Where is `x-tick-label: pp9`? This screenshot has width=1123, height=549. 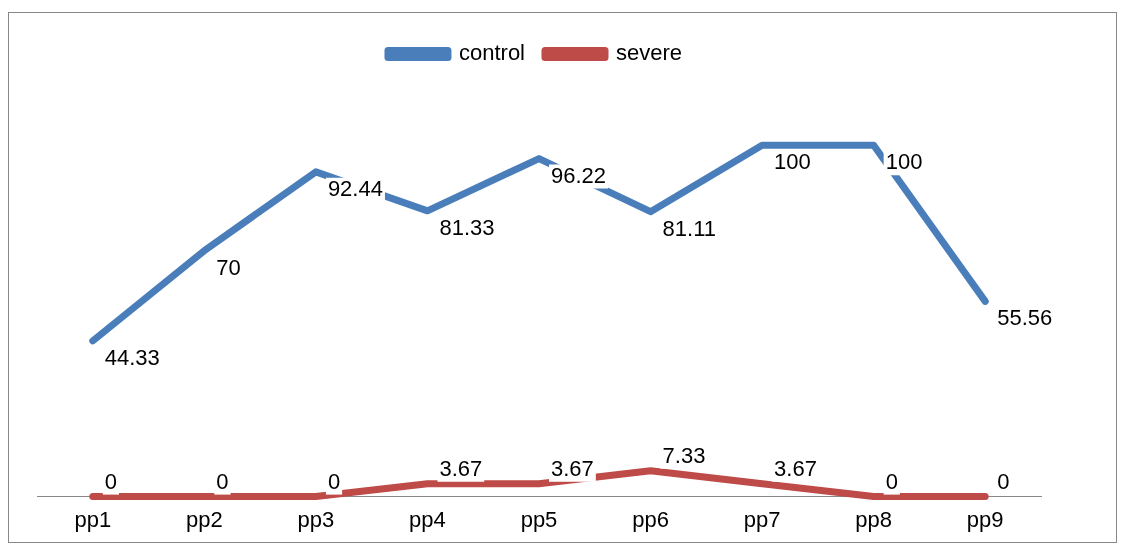 x-tick-label: pp9 is located at coordinates (985, 519).